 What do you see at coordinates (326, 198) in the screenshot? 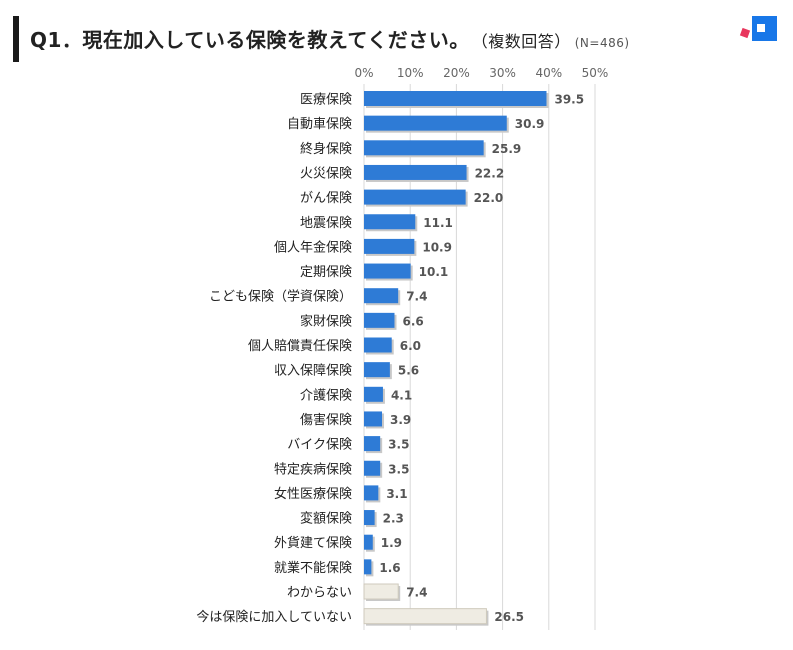
I see `category-label: がん保険` at bounding box center [326, 198].